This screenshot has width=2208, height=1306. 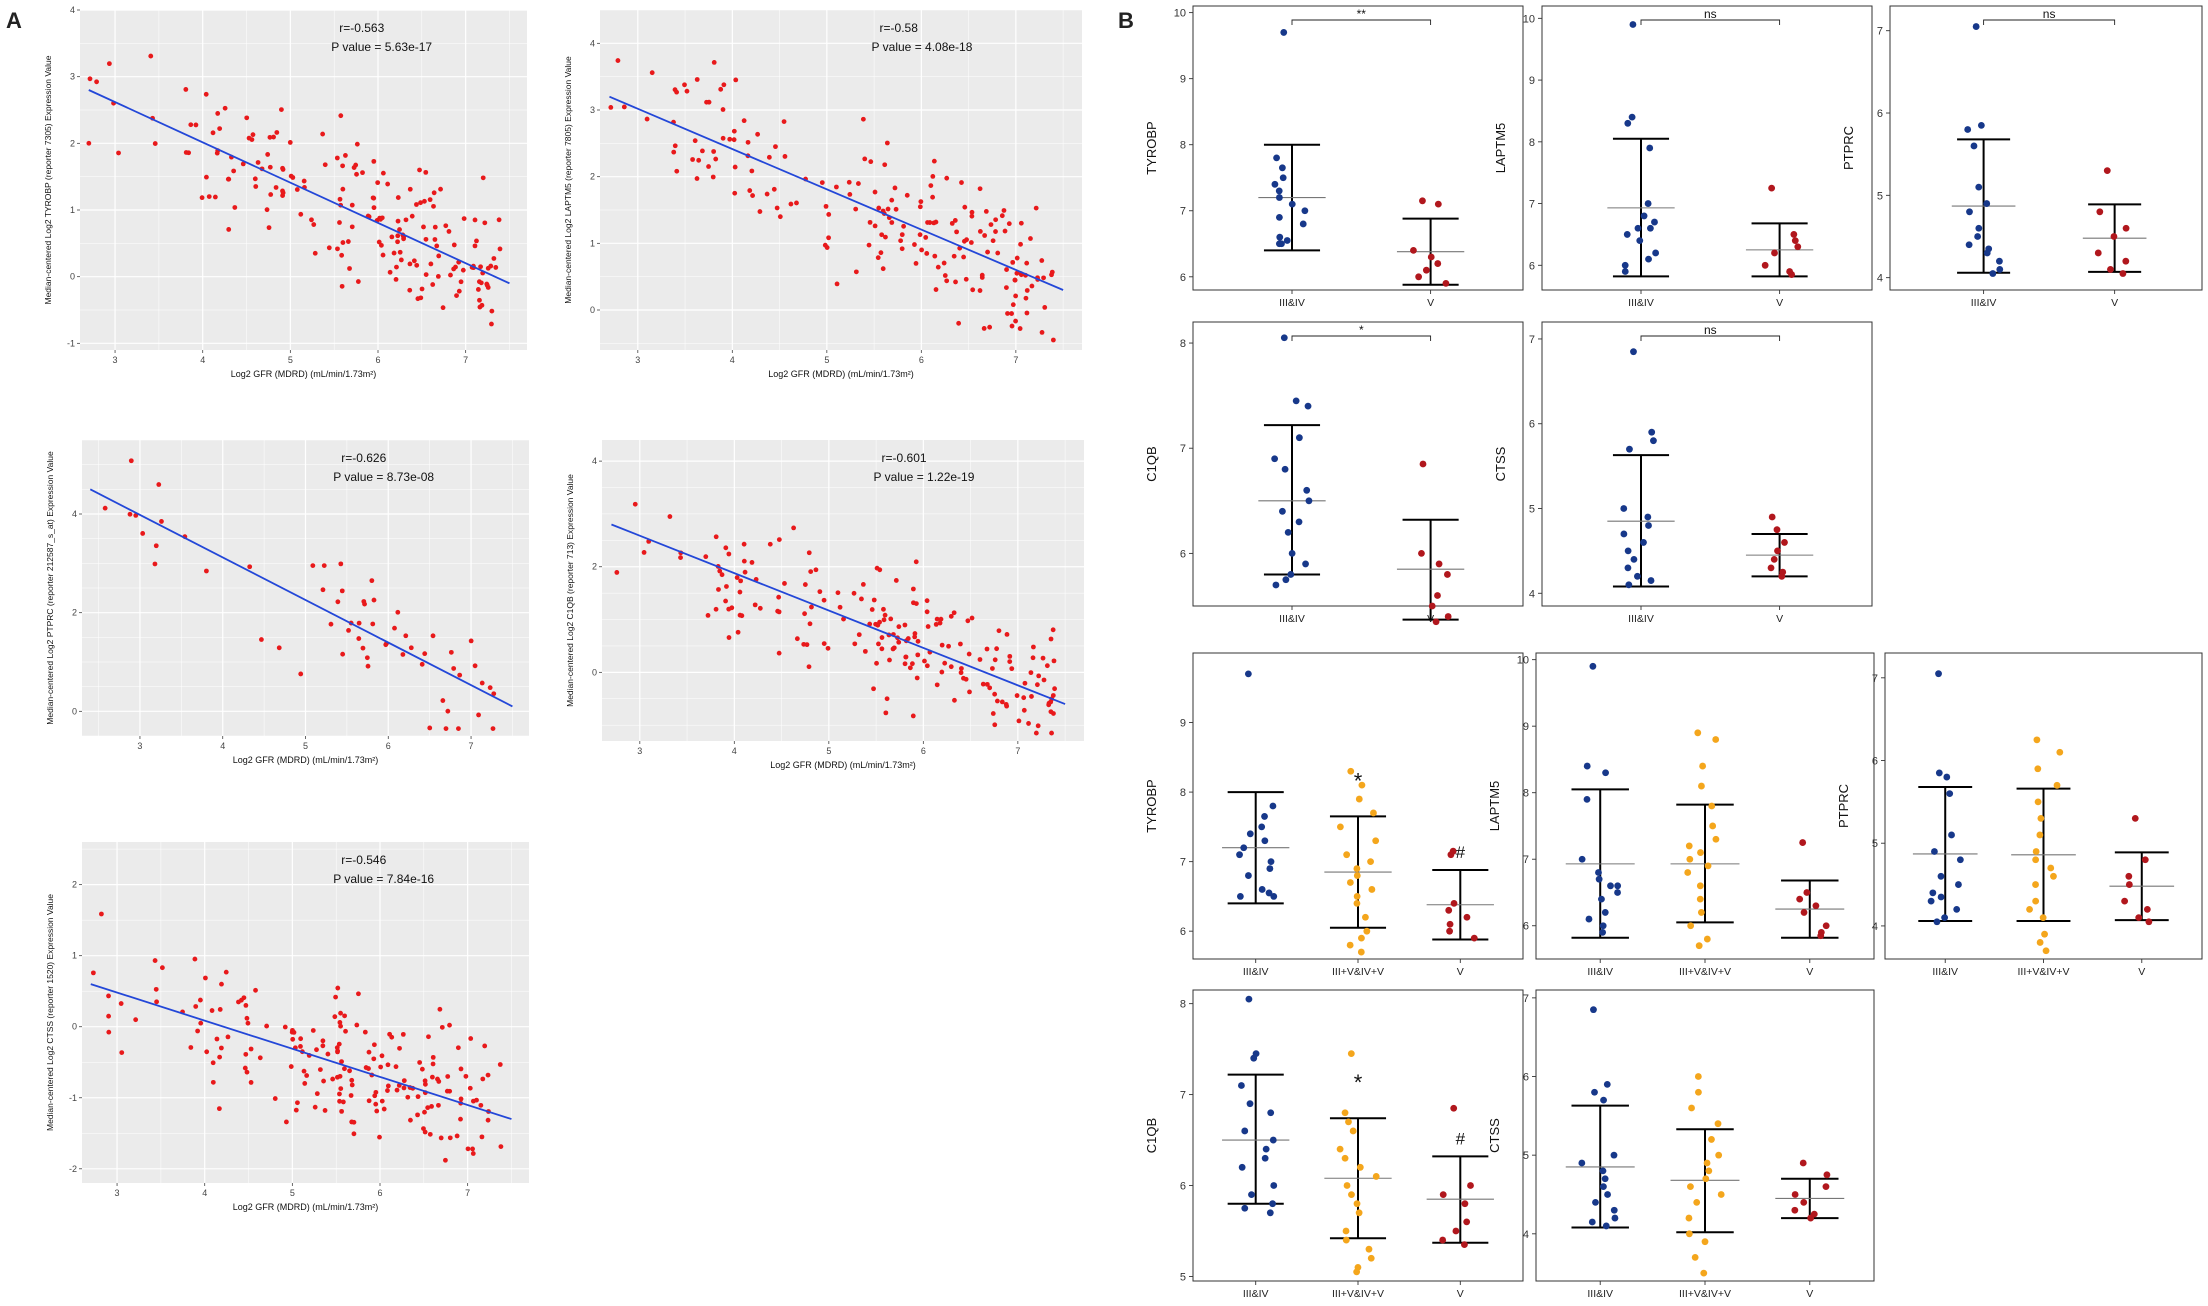 I want to click on p-value-label: P value = 5.63e-17, so click(x=381, y=47).